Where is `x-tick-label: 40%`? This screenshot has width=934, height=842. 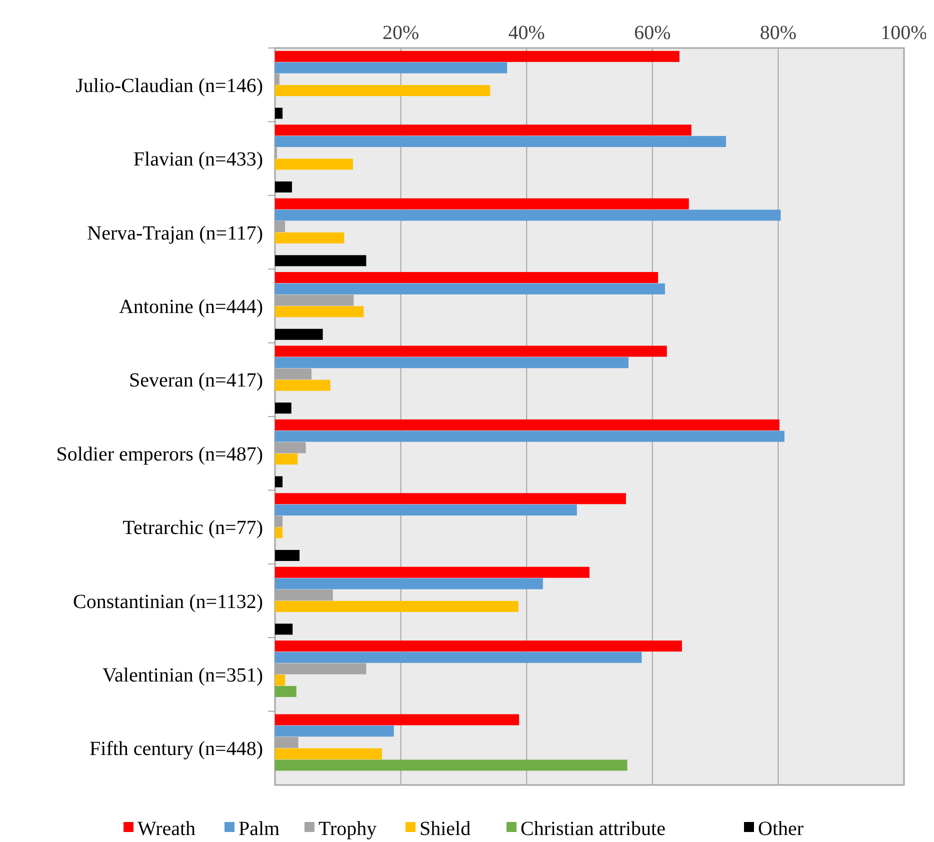
x-tick-label: 40% is located at coordinates (526, 33).